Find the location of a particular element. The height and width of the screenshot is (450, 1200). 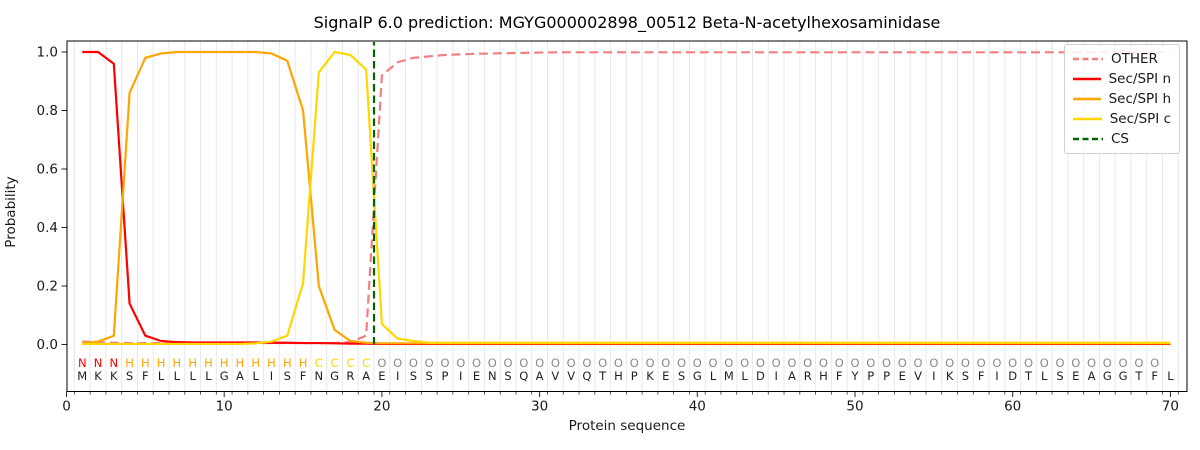

y-tick-label: 0.8 is located at coordinates (47, 111).